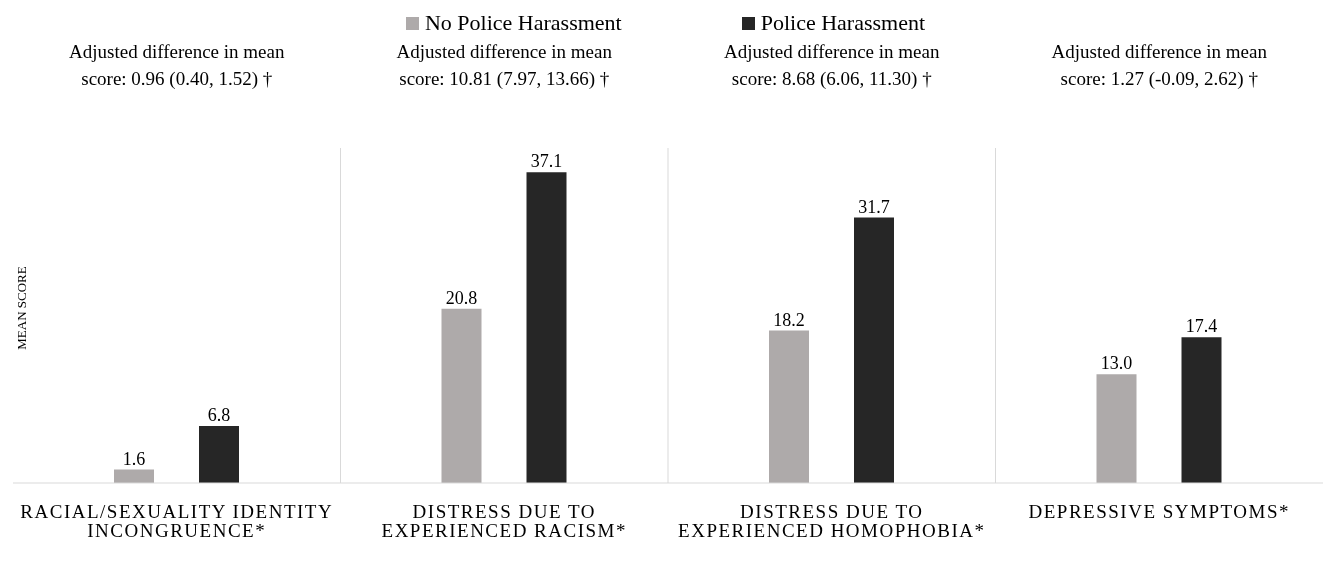 Image resolution: width=1331 pixels, height=583 pixels. Describe the element at coordinates (1116, 363) in the screenshot. I see `data-label: 13.0` at that location.